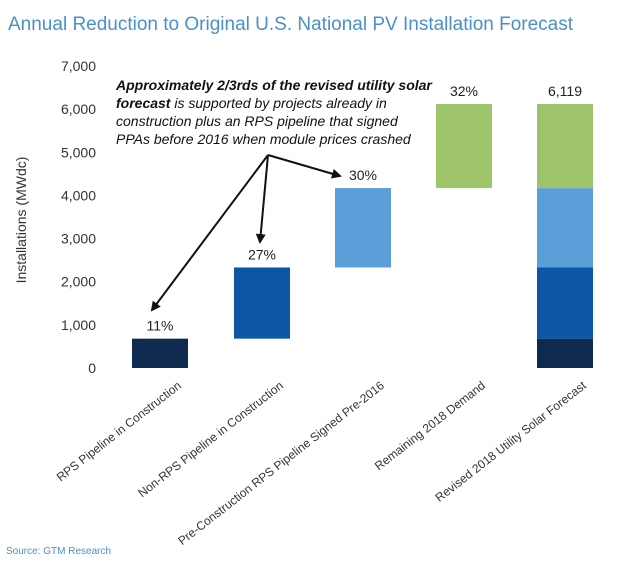 The width and height of the screenshot is (640, 569). Describe the element at coordinates (21, 220) in the screenshot. I see `y-axis-label: Installations (MWdc)` at that location.